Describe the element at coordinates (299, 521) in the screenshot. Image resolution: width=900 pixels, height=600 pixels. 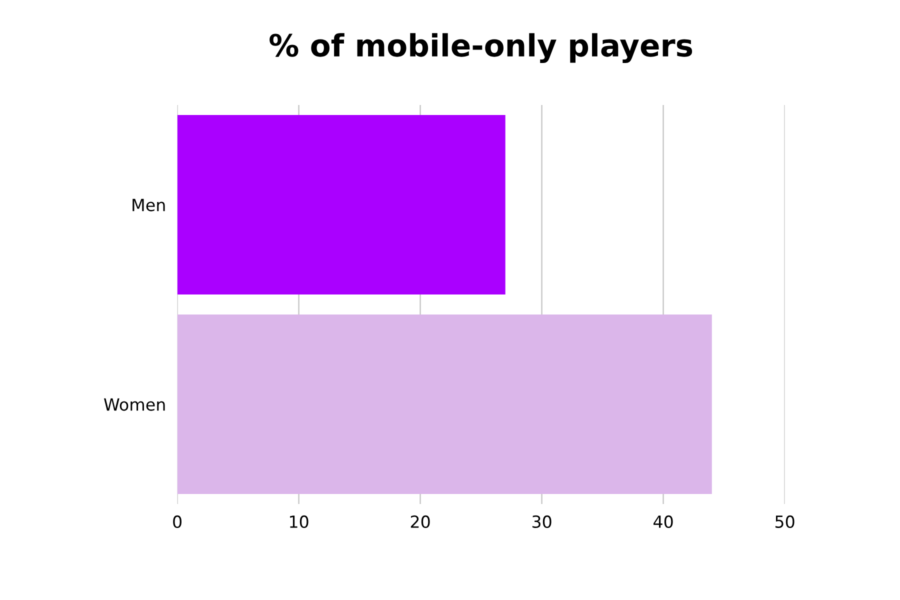
I see `x-tick-label: 10` at that location.